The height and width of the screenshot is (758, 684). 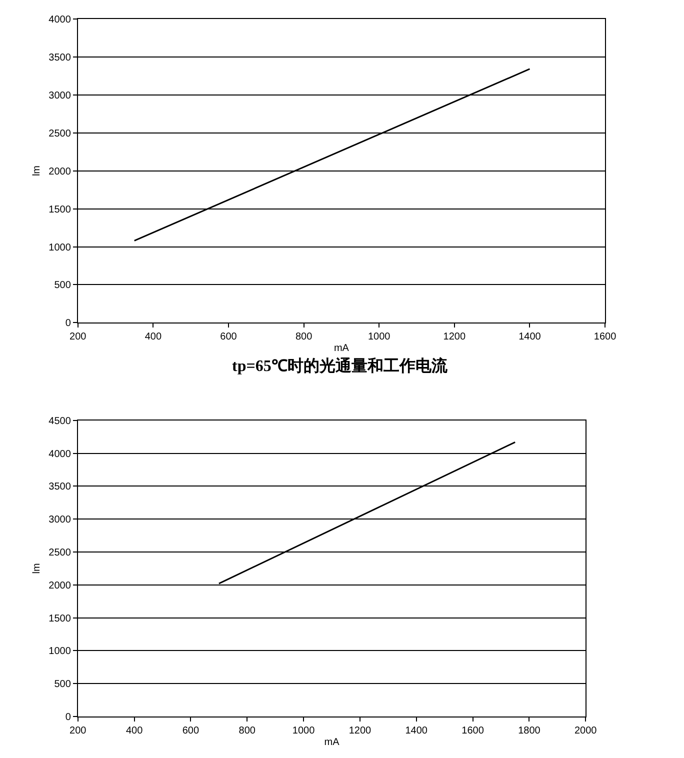 I want to click on y-tick-label: 4500, so click(x=60, y=421).